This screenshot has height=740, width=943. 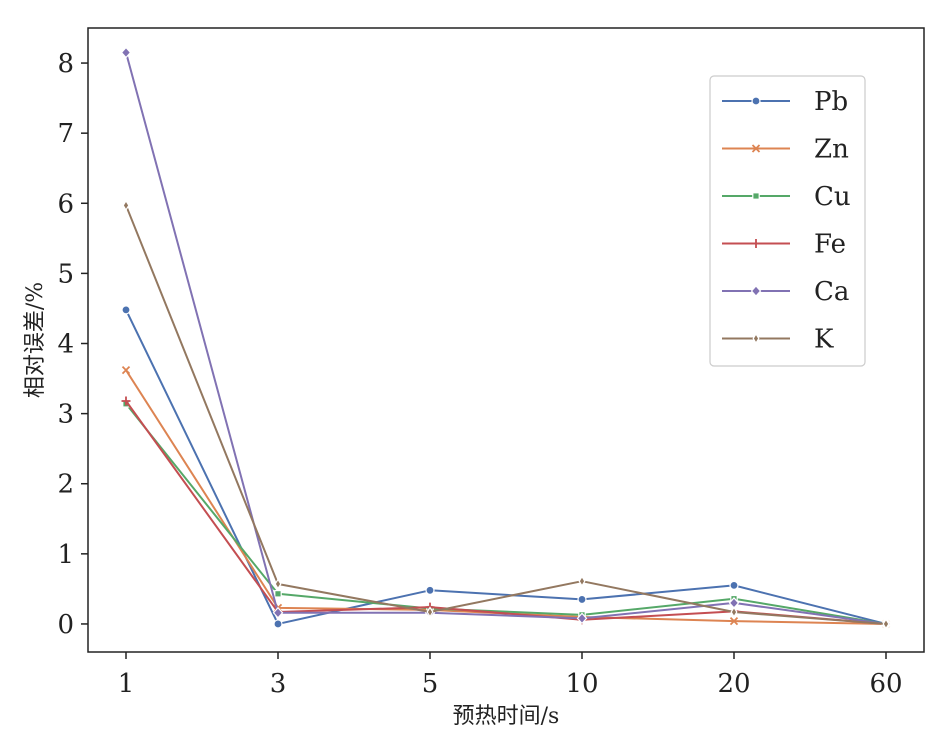 I want to click on legend-label: K, so click(x=824, y=340).